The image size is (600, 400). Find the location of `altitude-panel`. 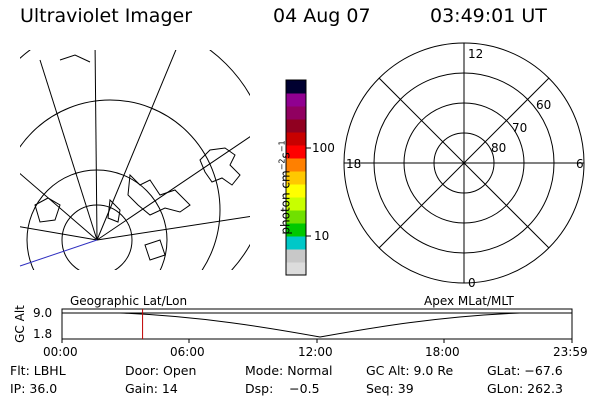

altitude-panel is located at coordinates (317, 325).